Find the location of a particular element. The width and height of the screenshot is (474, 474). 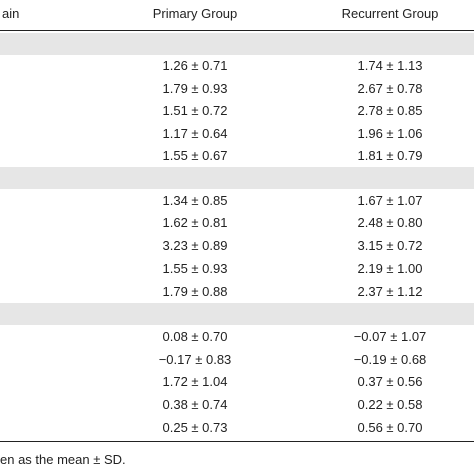

table-cell-primary: 1.79 ± 0.93 is located at coordinates (195, 88).